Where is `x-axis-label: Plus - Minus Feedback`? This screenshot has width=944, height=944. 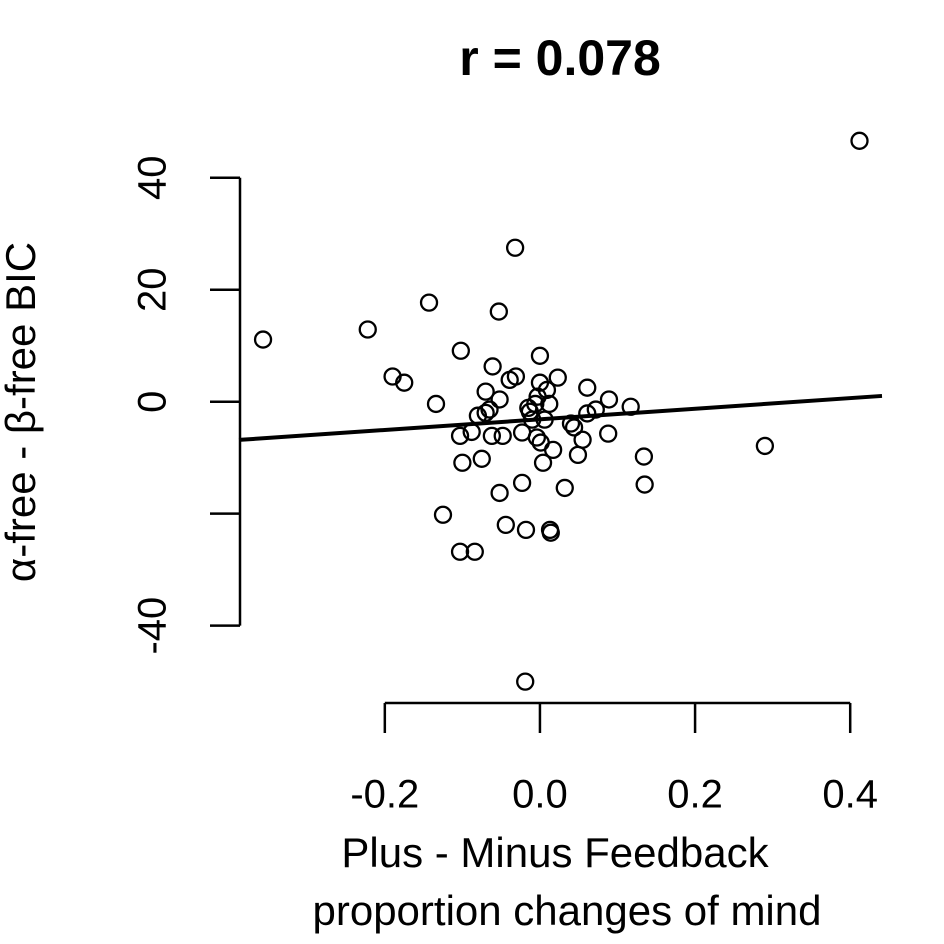
x-axis-label: Plus - Minus Feedback is located at coordinates (555, 852).